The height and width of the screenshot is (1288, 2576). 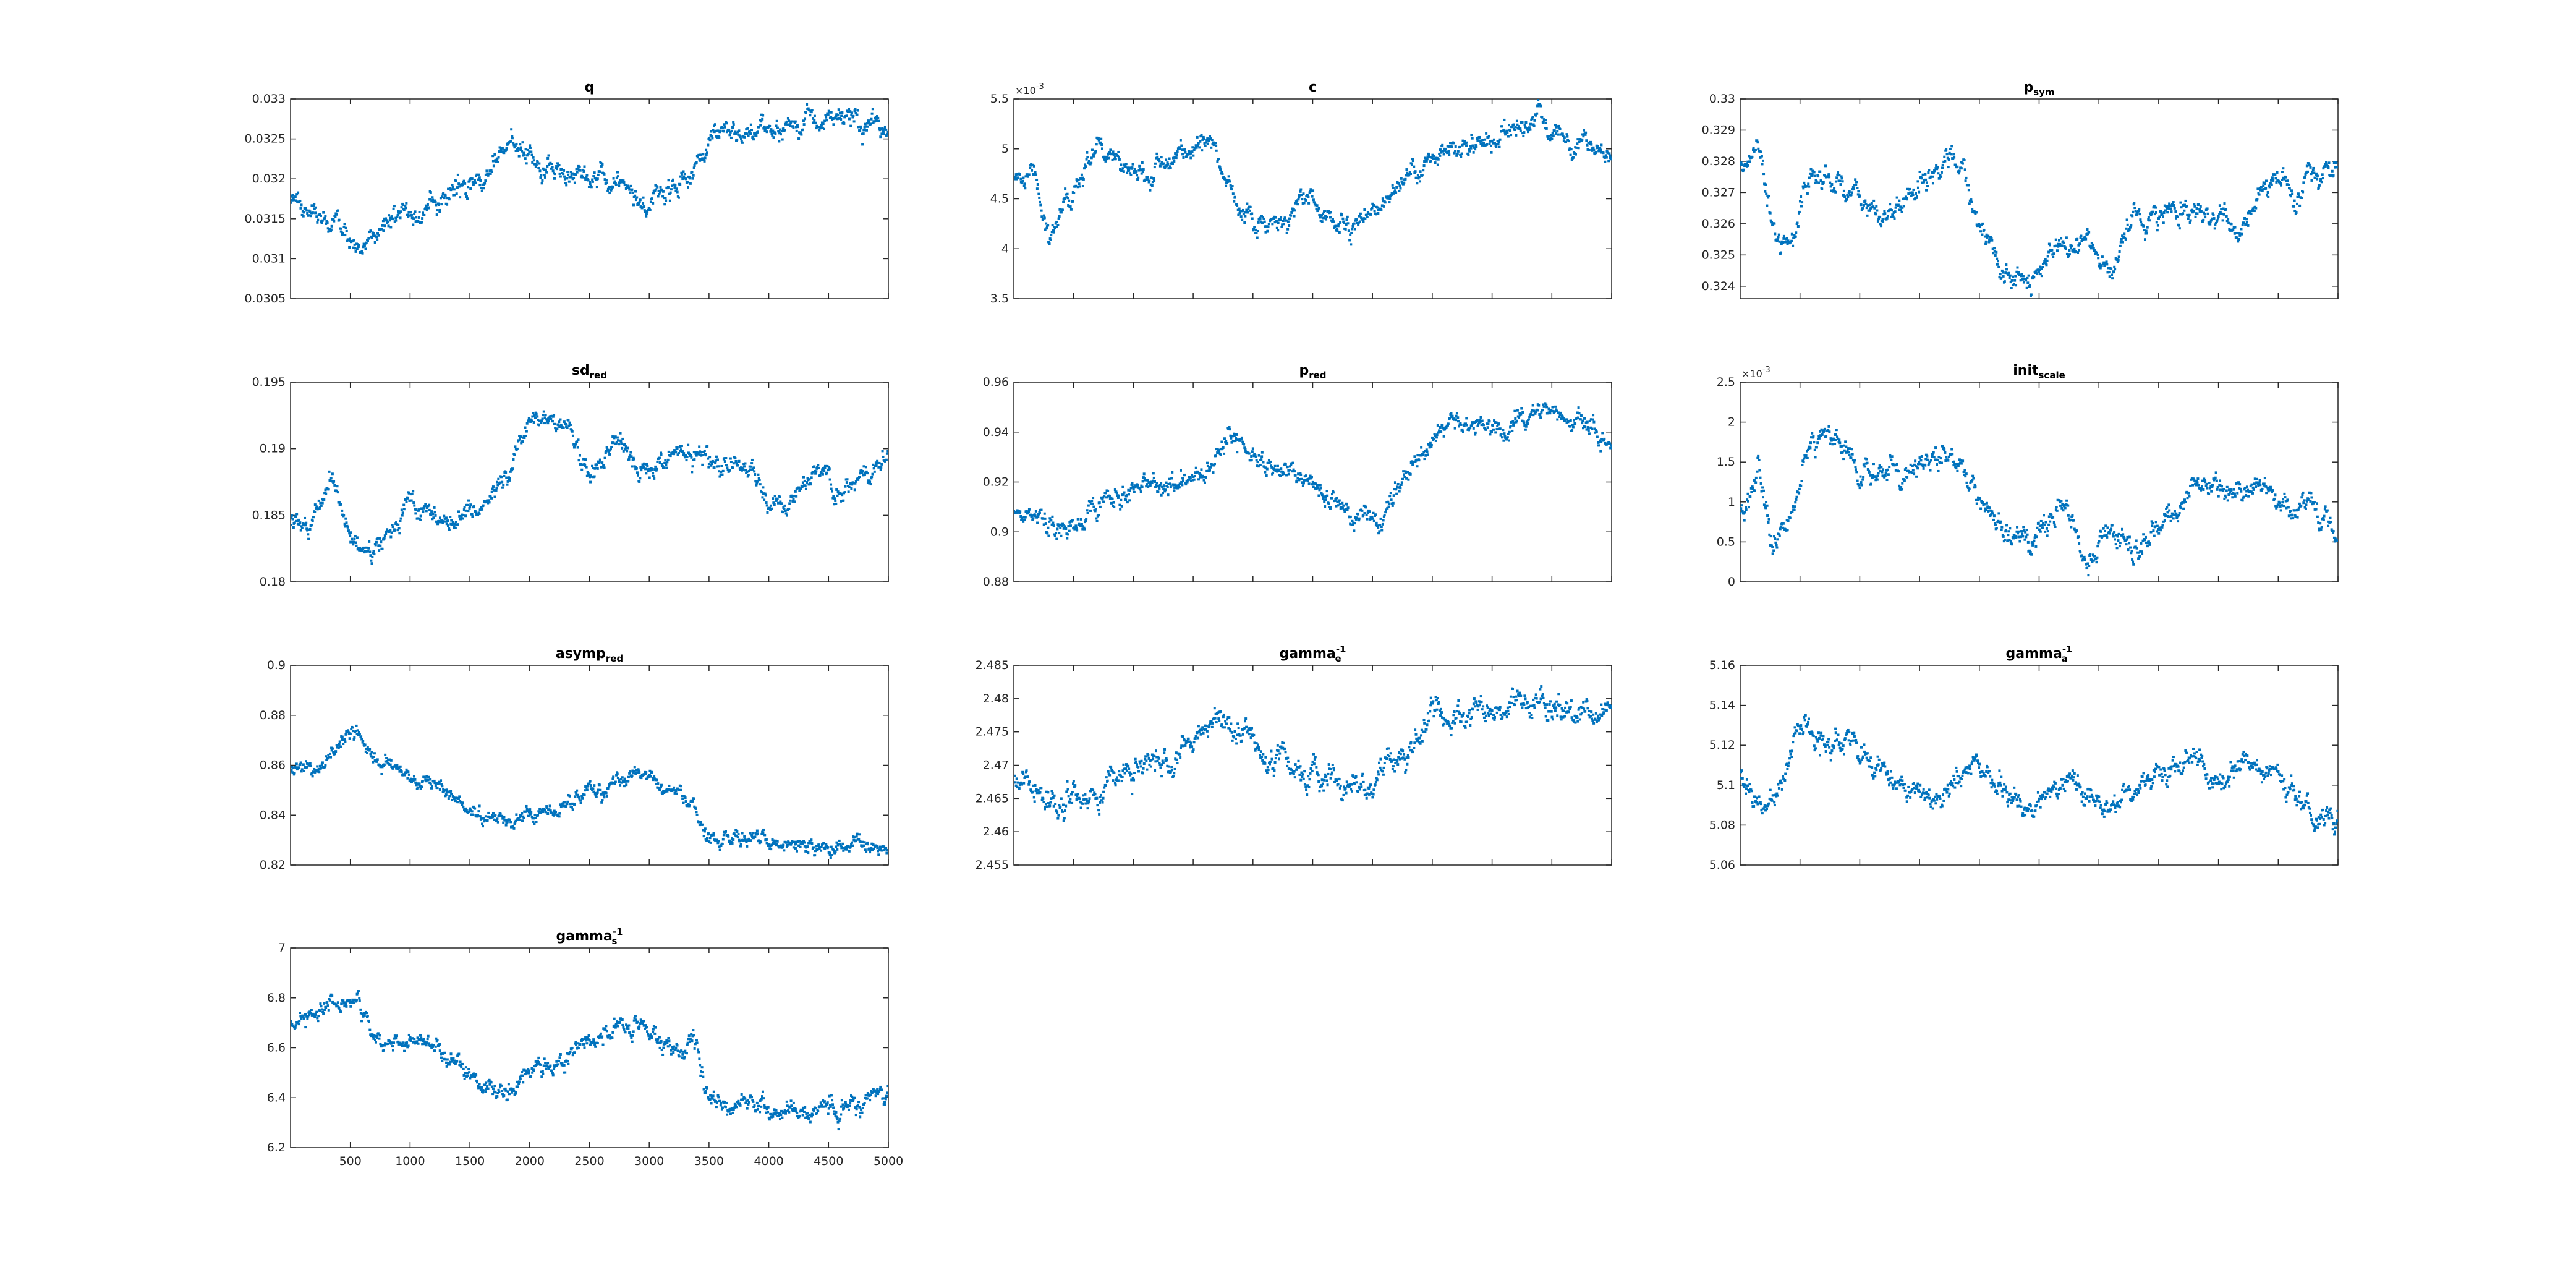 I want to click on chart-5-series, so click(x=1313, y=471).